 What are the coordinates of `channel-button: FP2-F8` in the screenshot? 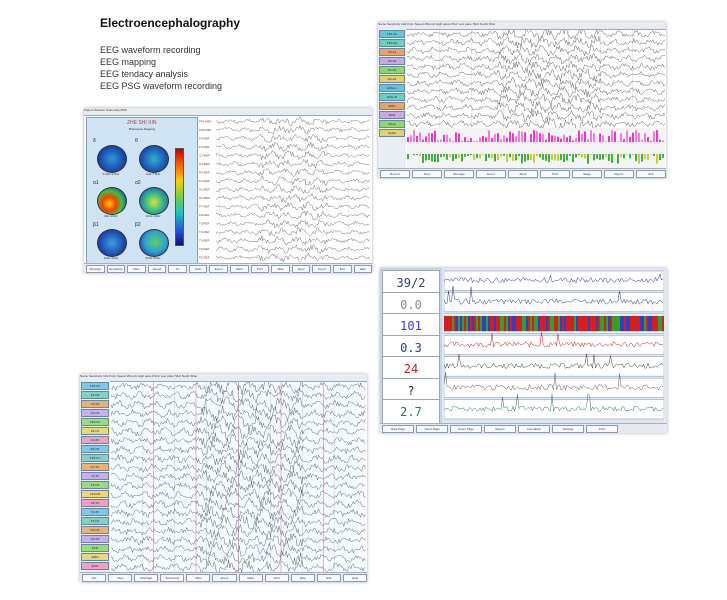 It's located at (95, 494).